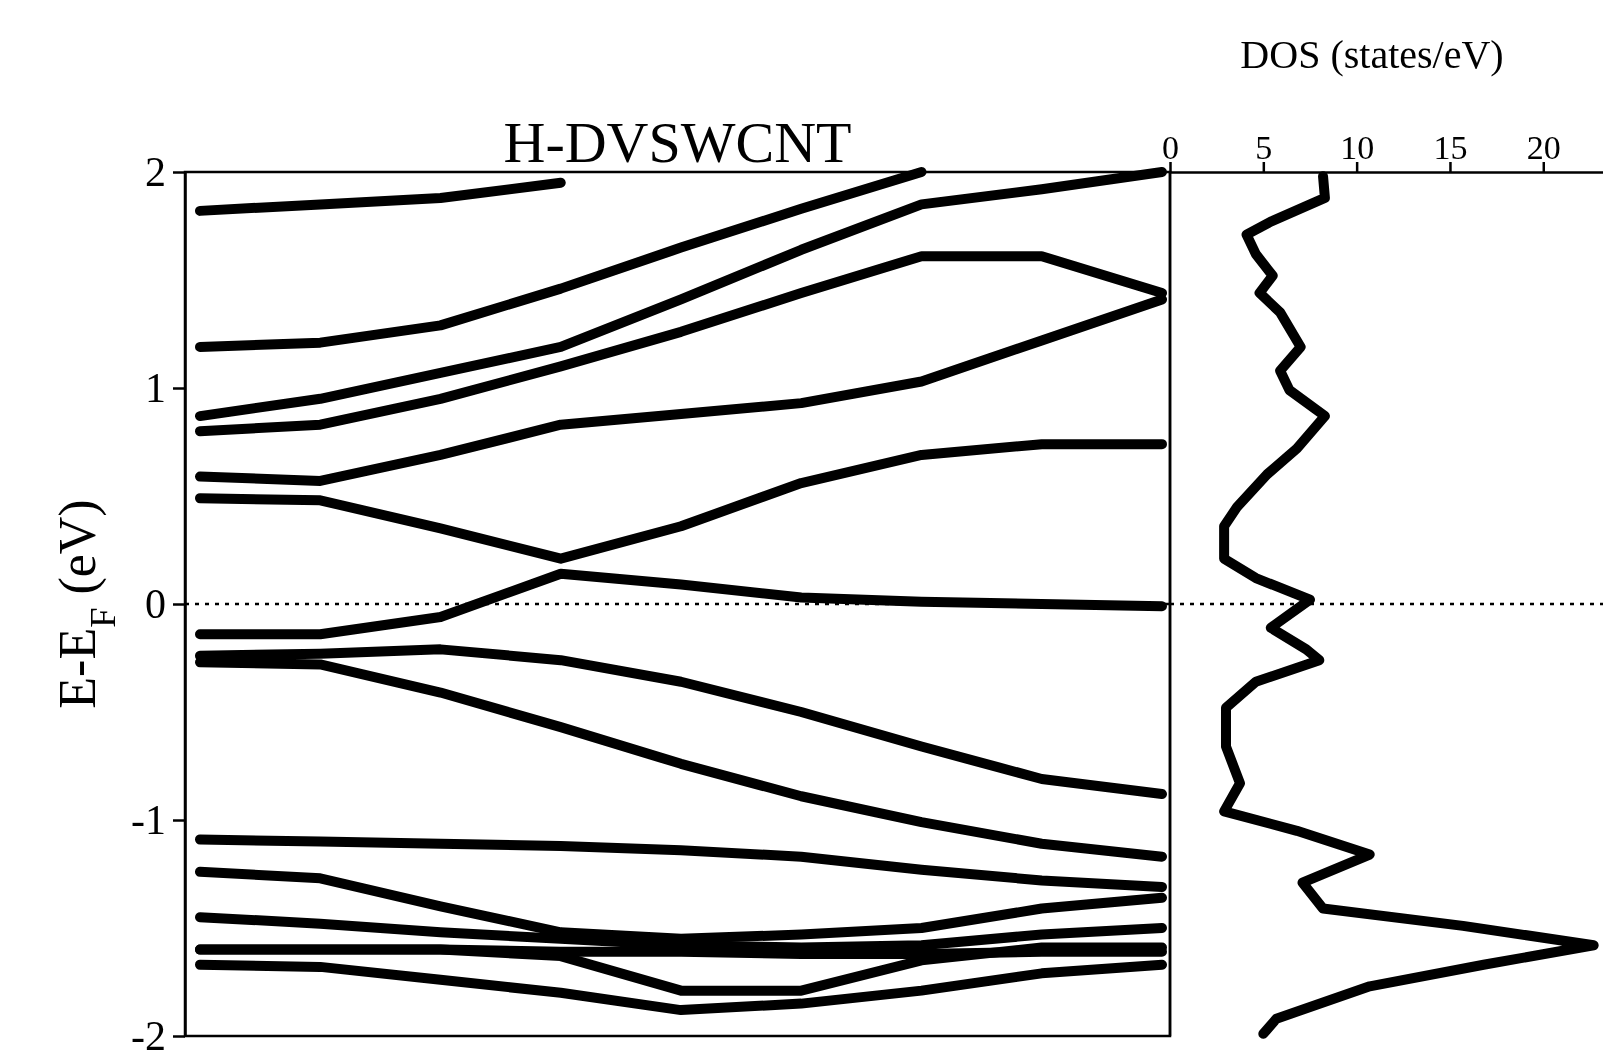 This screenshot has width=1603, height=1056. Describe the element at coordinates (148, 1034) in the screenshot. I see `y-tick-label: -2` at that location.